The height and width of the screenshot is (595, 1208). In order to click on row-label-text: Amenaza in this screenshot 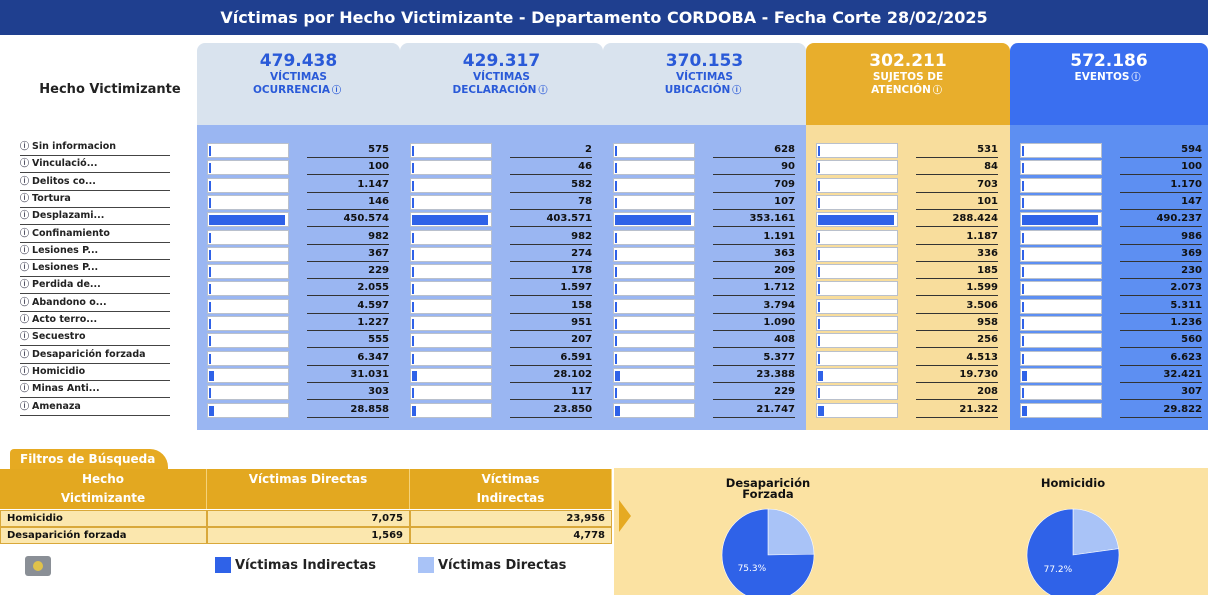, I will do `click(56, 406)`.